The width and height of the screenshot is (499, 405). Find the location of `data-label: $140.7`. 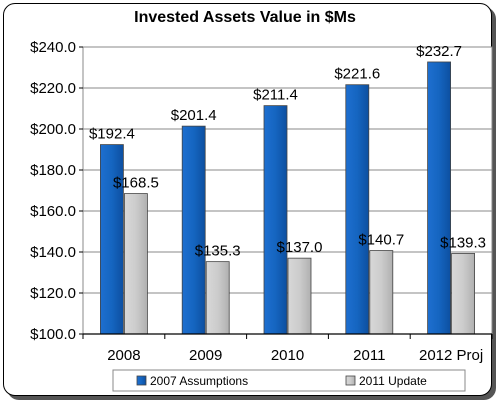

data-label: $140.7 is located at coordinates (381, 240).